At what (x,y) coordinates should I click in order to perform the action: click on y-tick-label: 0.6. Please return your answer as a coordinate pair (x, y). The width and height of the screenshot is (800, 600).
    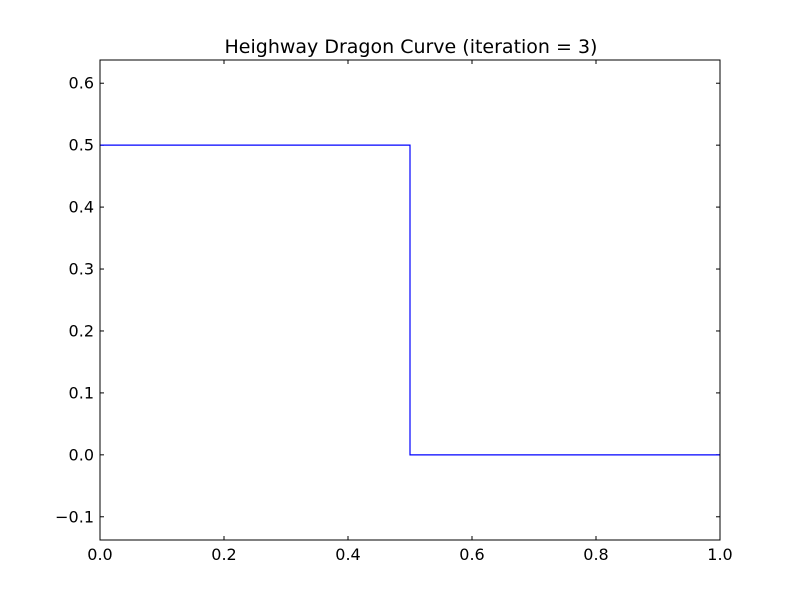
    Looking at the image, I should click on (81, 83).